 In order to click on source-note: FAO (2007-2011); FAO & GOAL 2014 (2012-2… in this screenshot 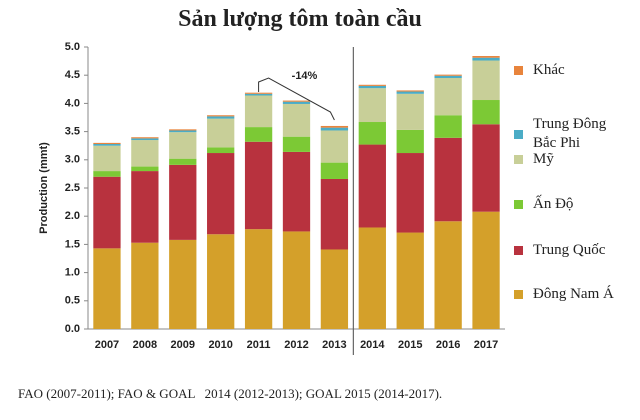, I will do `click(230, 393)`.